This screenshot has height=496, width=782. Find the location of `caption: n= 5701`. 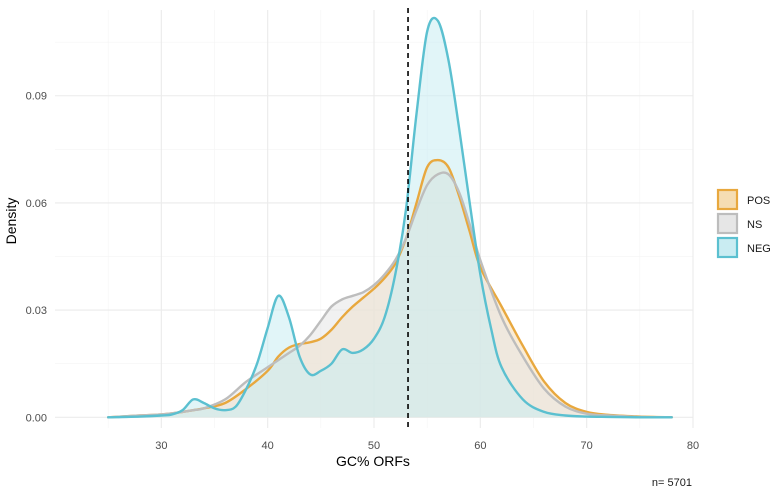

caption: n= 5701 is located at coordinates (672, 483).